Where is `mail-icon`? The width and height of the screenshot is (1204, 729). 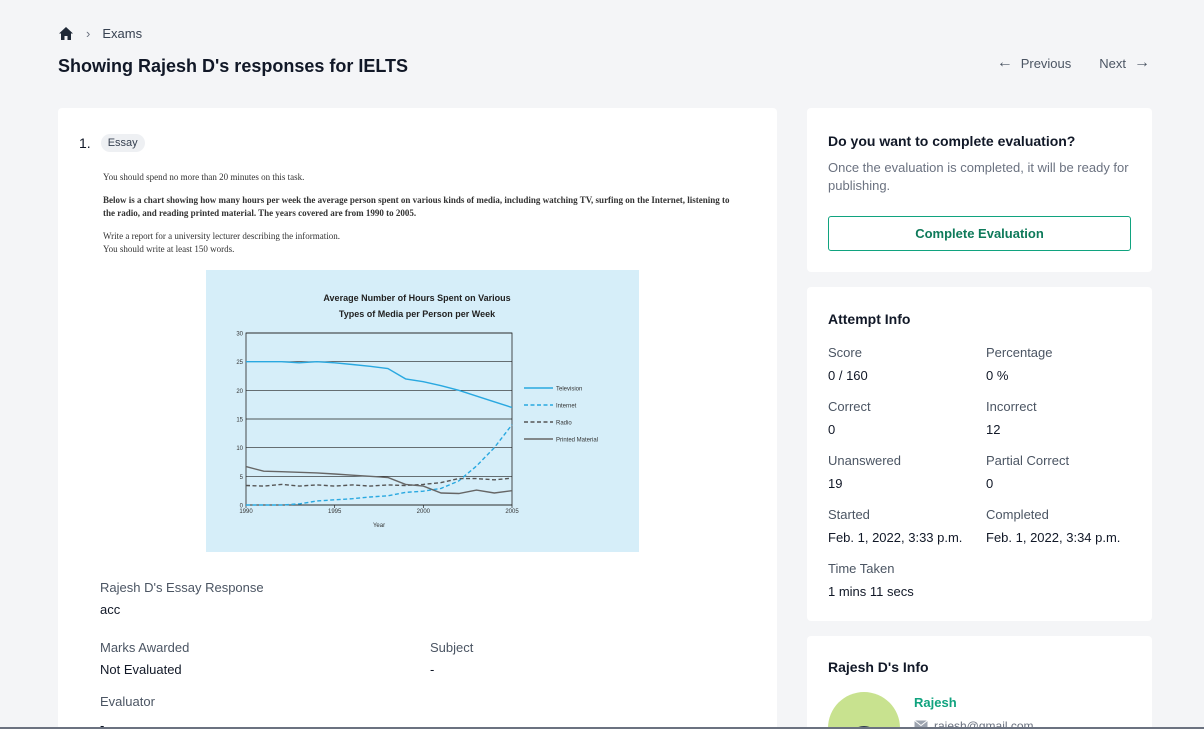 mail-icon is located at coordinates (921, 724).